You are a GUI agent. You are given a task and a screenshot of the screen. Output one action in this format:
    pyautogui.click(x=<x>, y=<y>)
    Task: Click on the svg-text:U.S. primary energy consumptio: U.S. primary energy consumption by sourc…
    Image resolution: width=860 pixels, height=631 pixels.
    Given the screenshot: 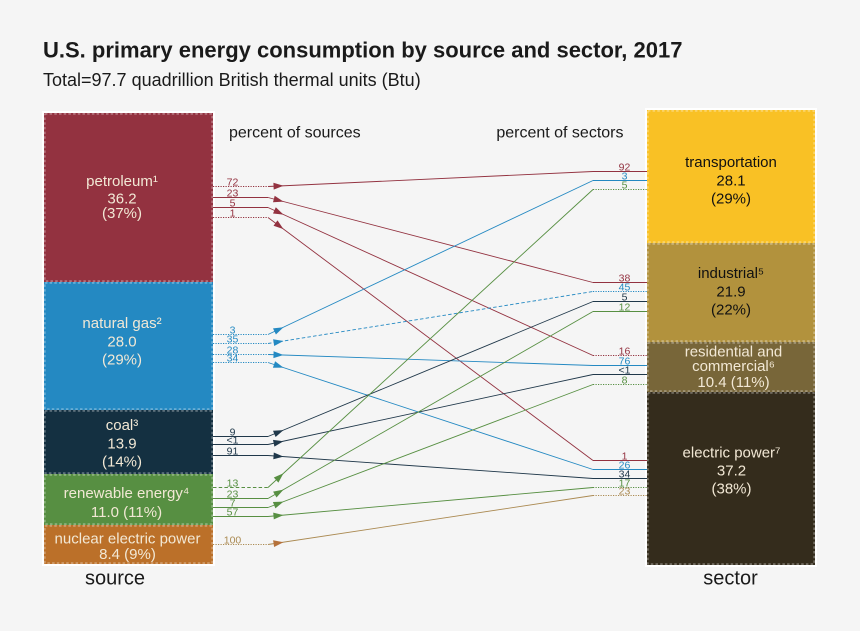 What is the action you would take?
    pyautogui.click(x=362, y=50)
    